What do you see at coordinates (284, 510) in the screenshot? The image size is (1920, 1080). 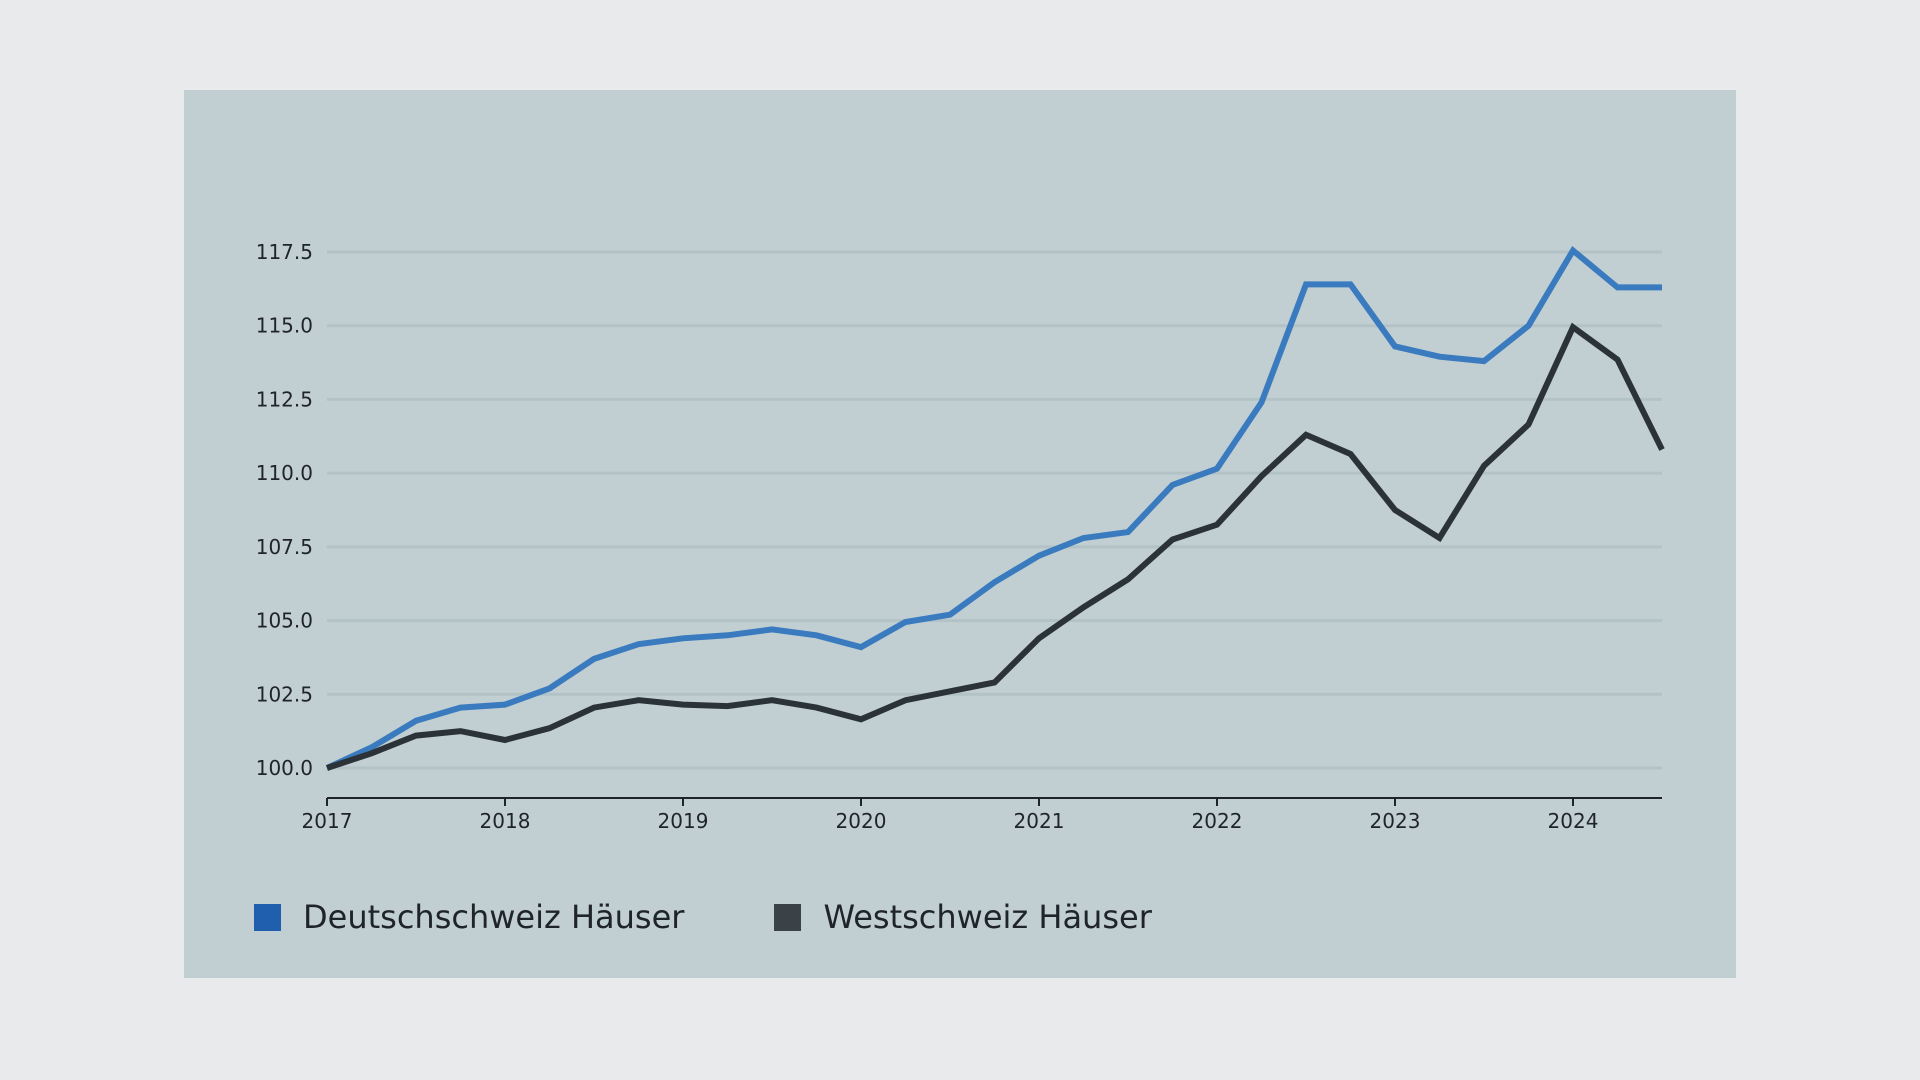 I see `y-axis-tick-labels: 100.0 102.5 105.0 107.5 110.0 112.5 115.0 117.5` at bounding box center [284, 510].